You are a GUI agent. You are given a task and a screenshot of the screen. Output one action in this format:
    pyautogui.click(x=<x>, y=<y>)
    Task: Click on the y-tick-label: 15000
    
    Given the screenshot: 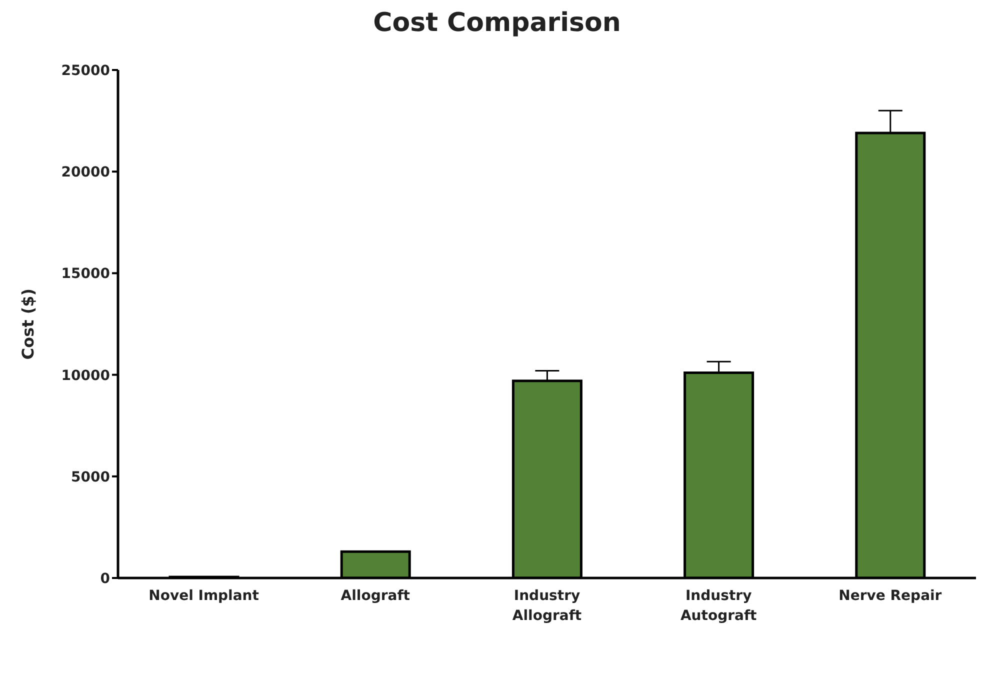 What is the action you would take?
    pyautogui.click(x=85, y=274)
    